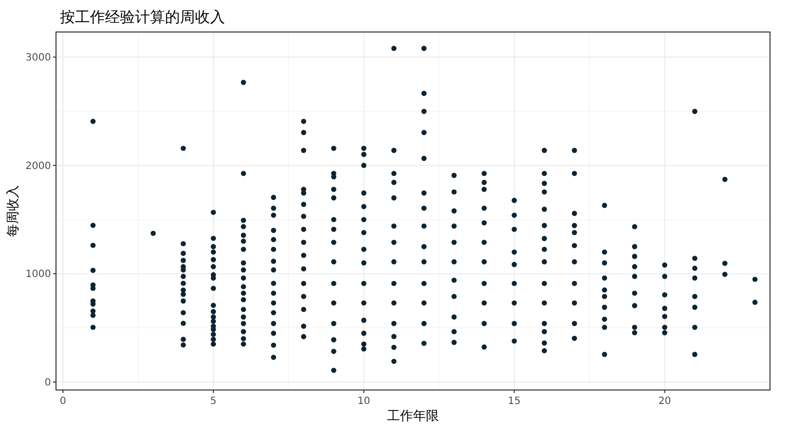 The height and width of the screenshot is (431, 800). I want to click on x-tick-label: 0, so click(63, 401).